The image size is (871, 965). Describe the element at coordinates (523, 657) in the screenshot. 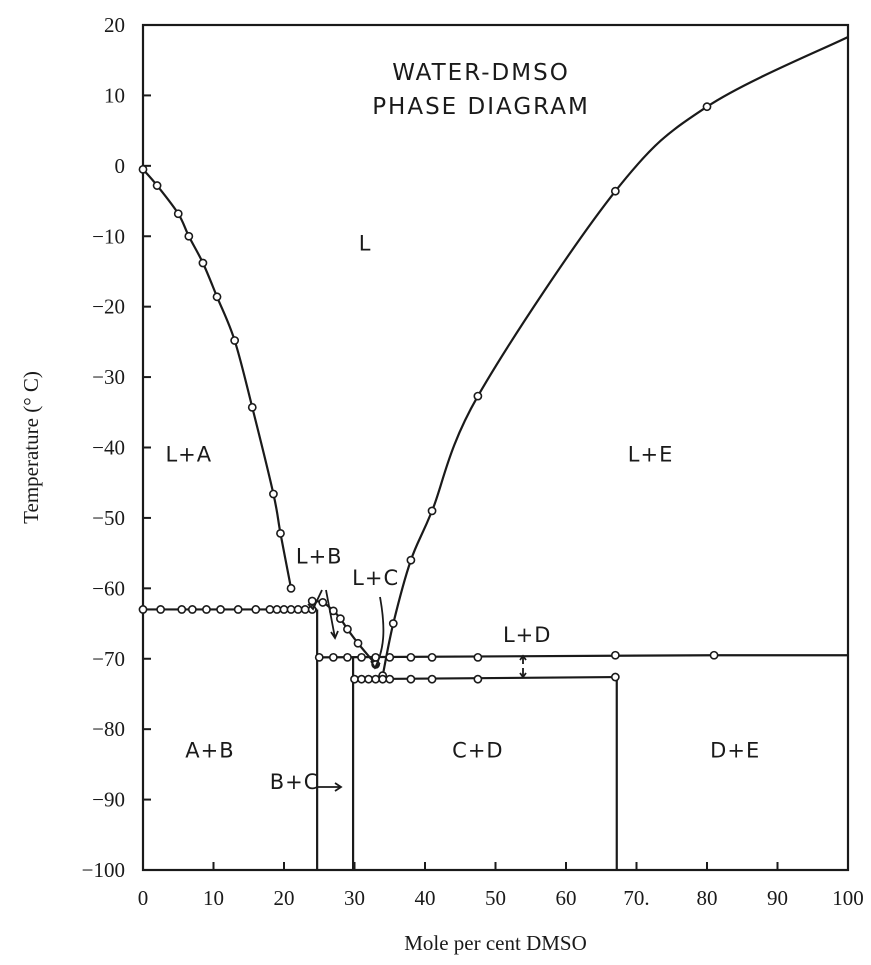

I see `arrowhead-l-plus-d-up` at that location.